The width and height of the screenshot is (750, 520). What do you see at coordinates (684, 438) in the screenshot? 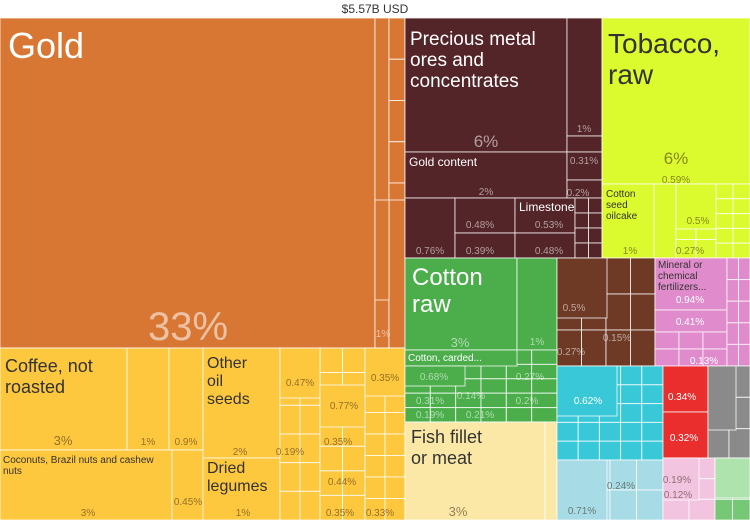
I see `treemap-share: 0.32%` at bounding box center [684, 438].